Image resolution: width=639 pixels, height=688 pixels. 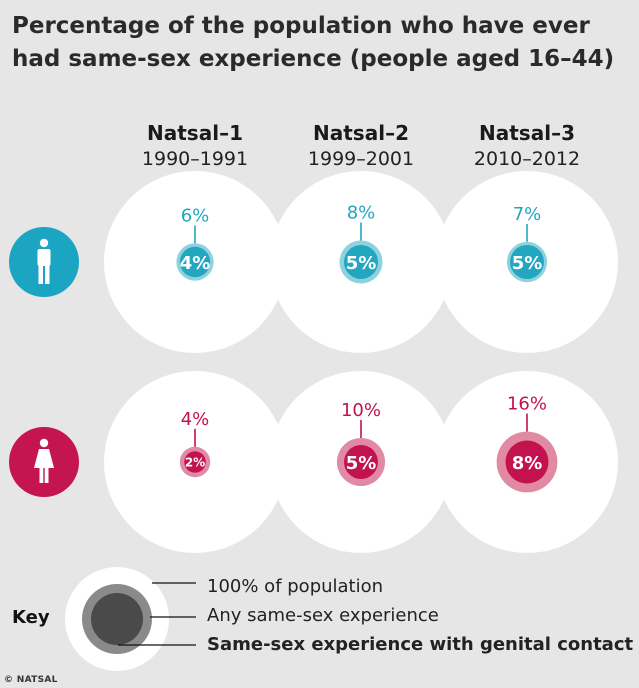 I want to click on genital-contact-label-women-3: 8%, so click(x=527, y=463).